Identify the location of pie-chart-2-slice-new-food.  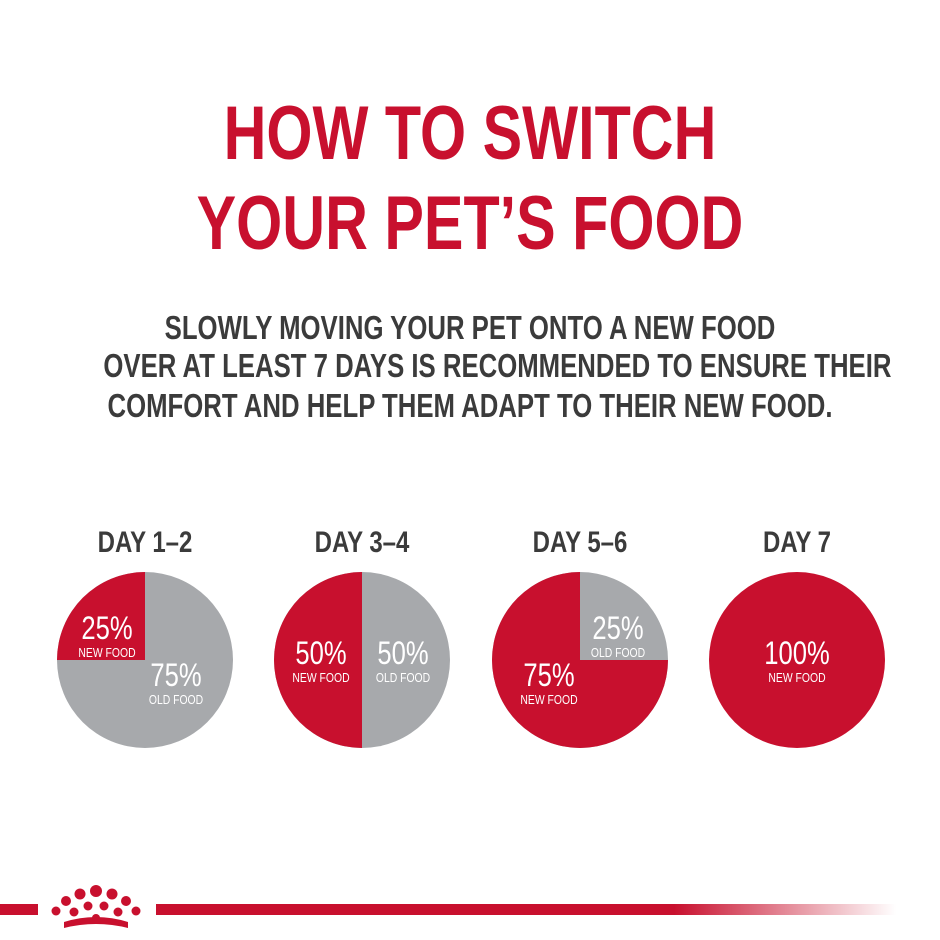
(318, 660).